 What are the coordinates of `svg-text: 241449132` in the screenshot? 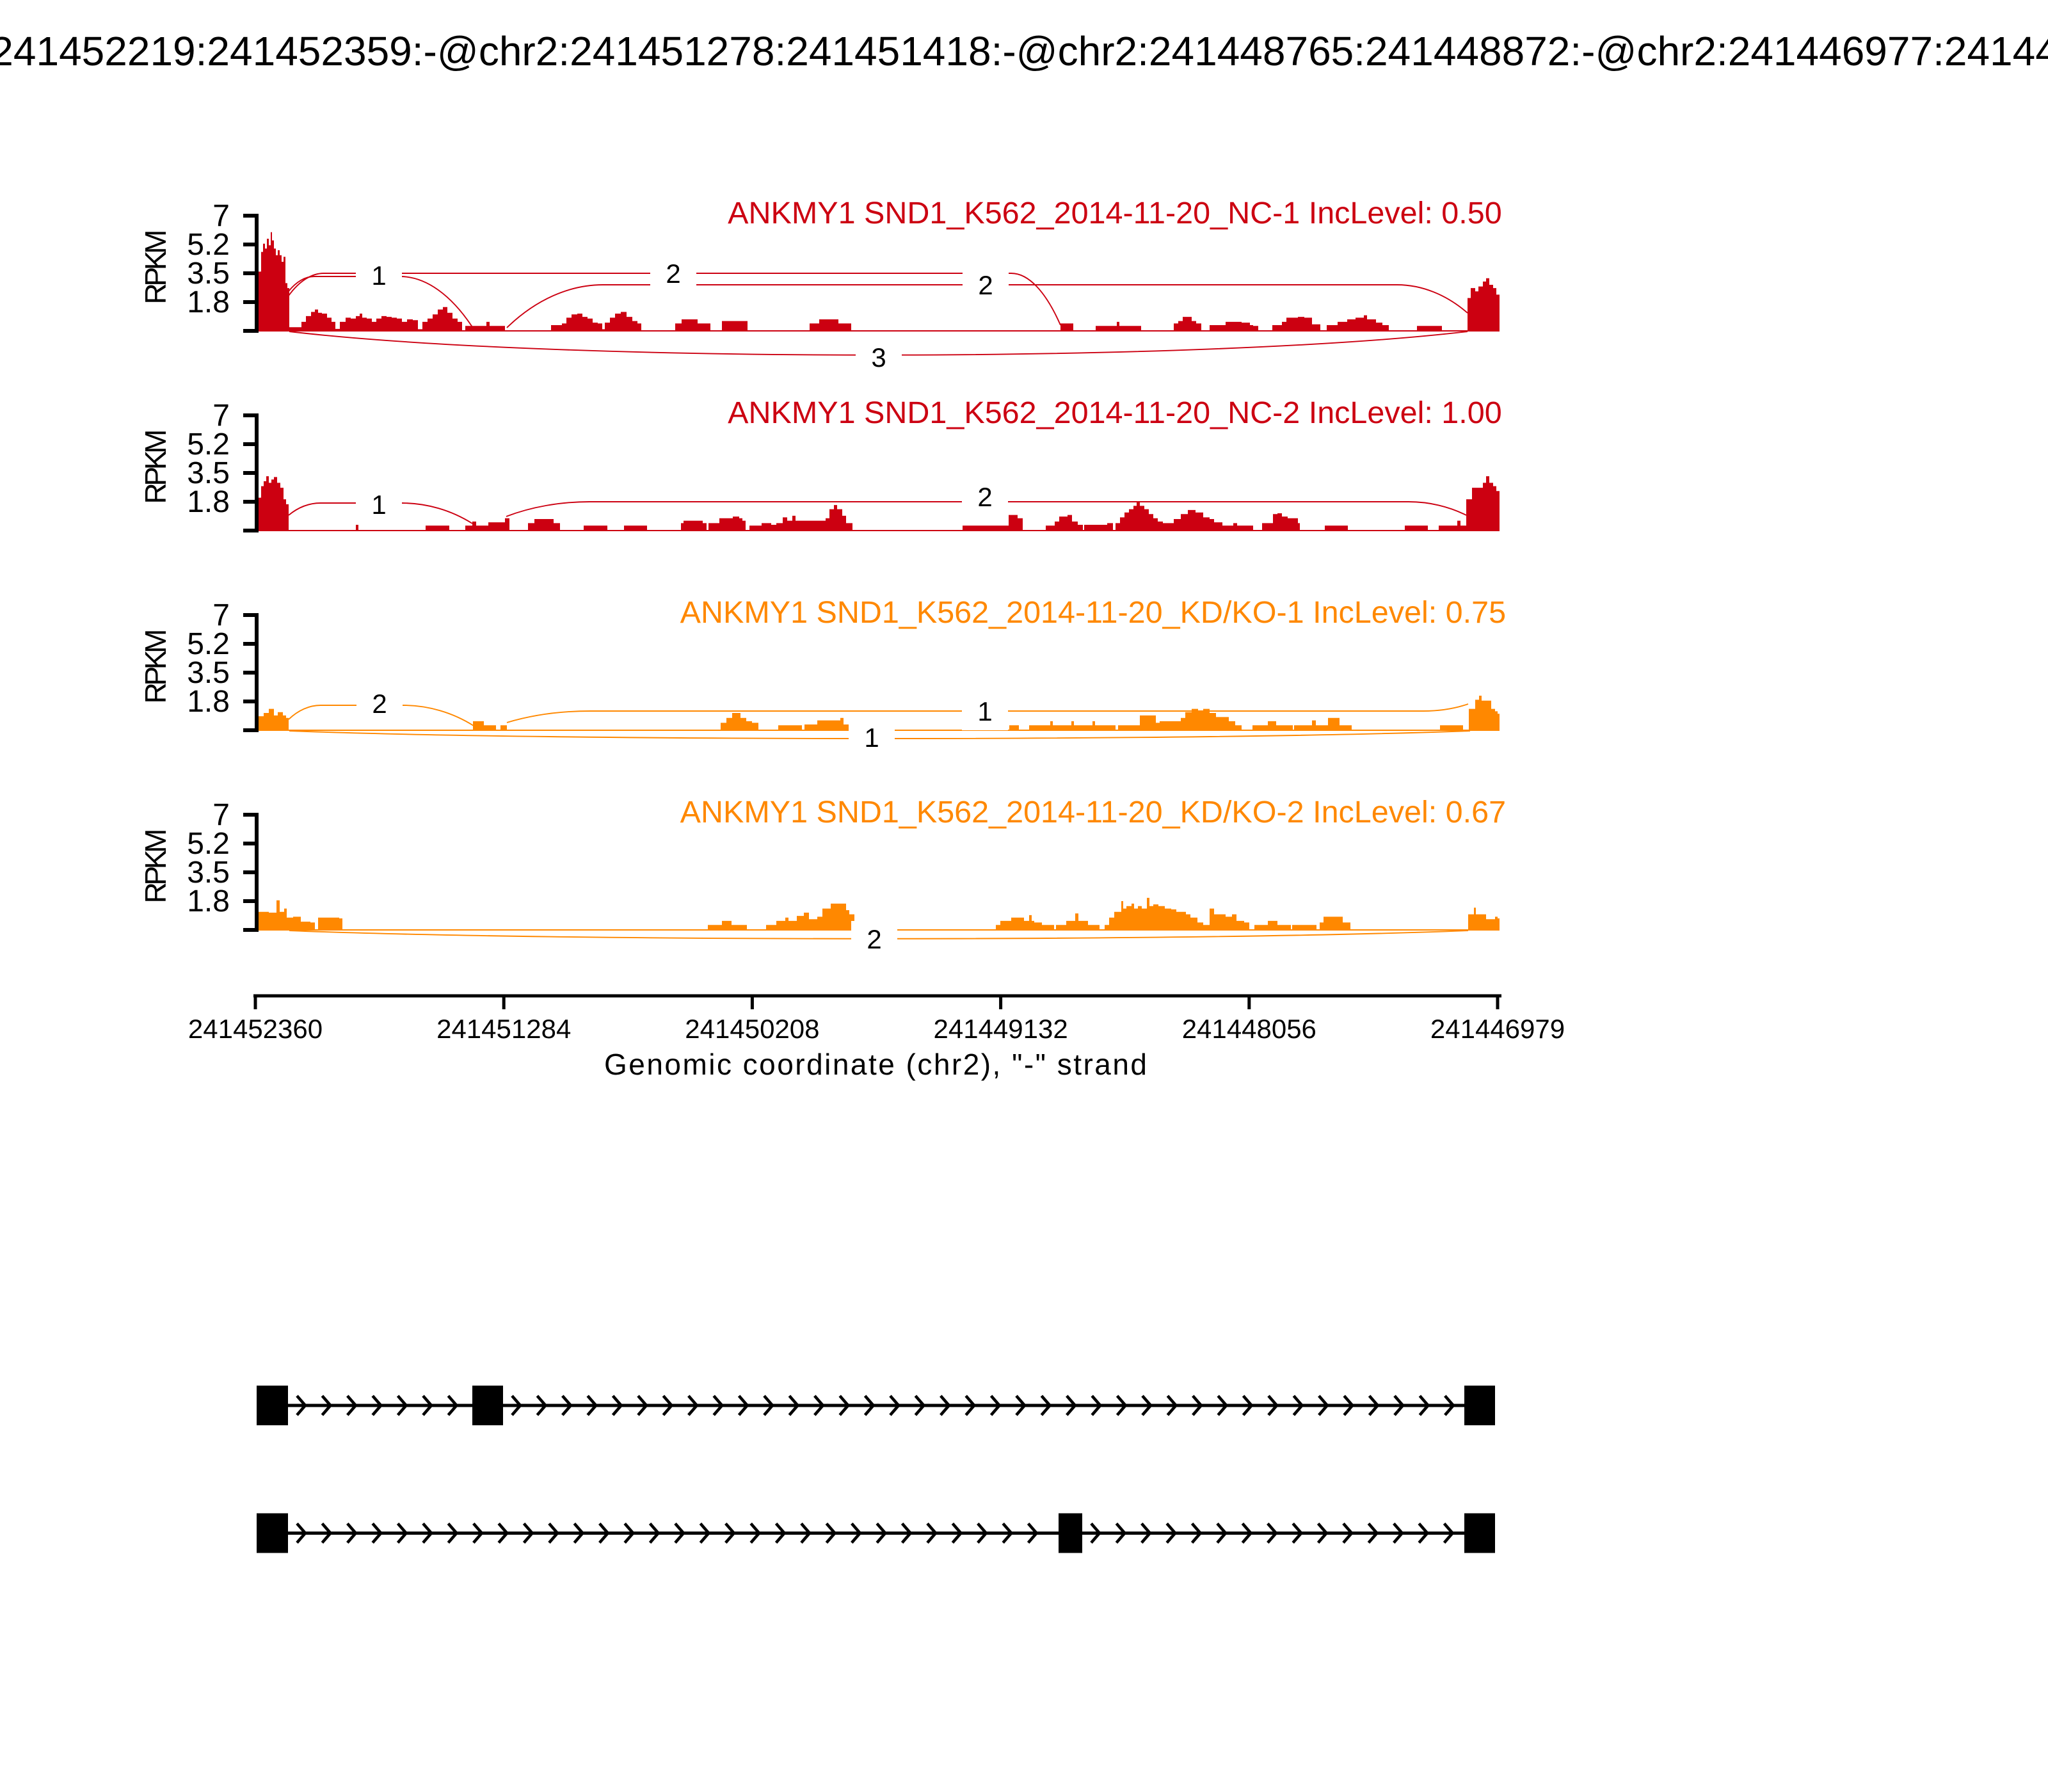 It's located at (1001, 1029).